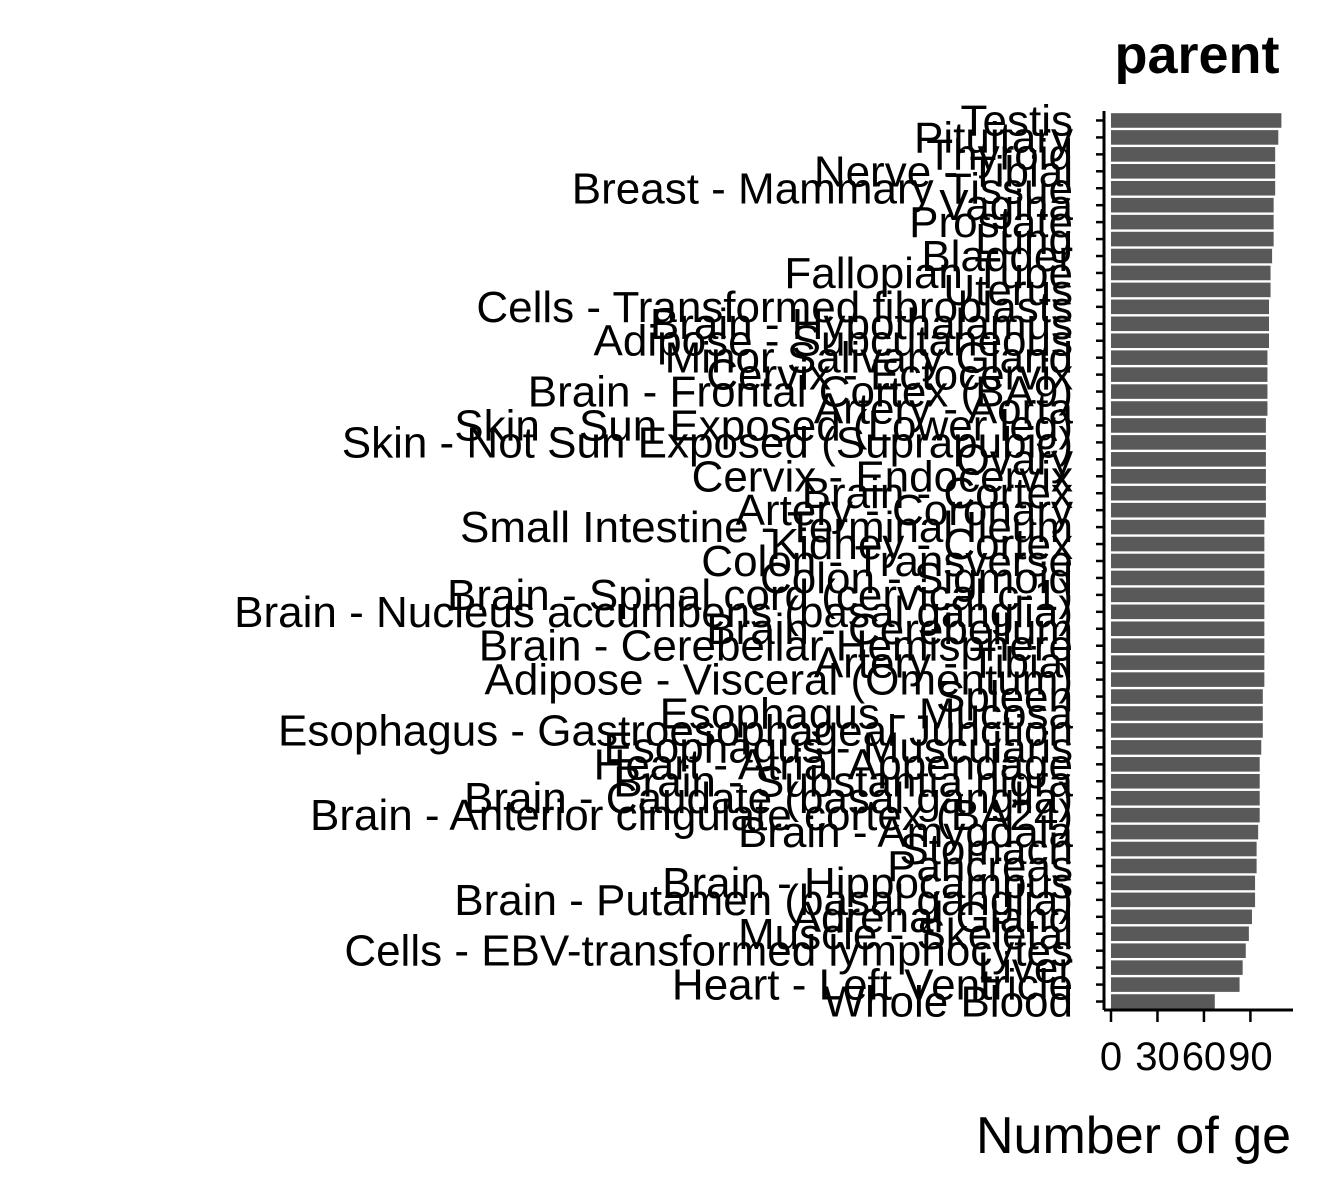  What do you see at coordinates (948, 1002) in the screenshot?
I see `y-tick-label: Whole Blood` at bounding box center [948, 1002].